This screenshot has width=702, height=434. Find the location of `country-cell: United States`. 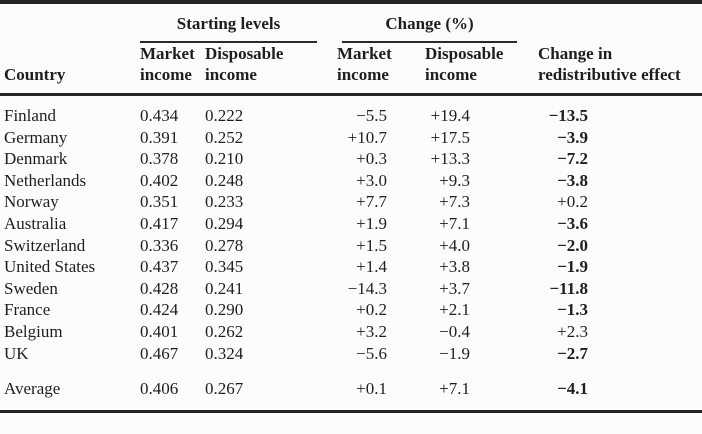

country-cell: United States is located at coordinates (50, 267).